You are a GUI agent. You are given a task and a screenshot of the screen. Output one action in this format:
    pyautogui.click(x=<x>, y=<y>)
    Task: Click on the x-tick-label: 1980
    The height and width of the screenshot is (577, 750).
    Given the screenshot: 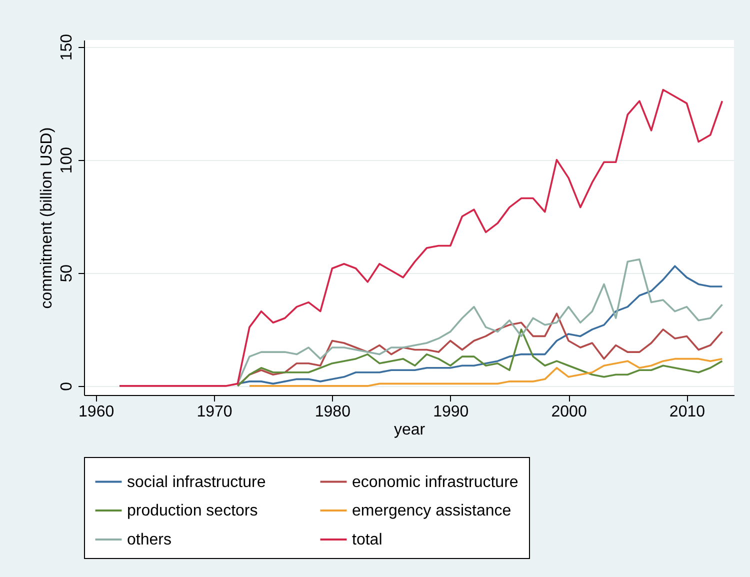 What is the action you would take?
    pyautogui.click(x=332, y=412)
    